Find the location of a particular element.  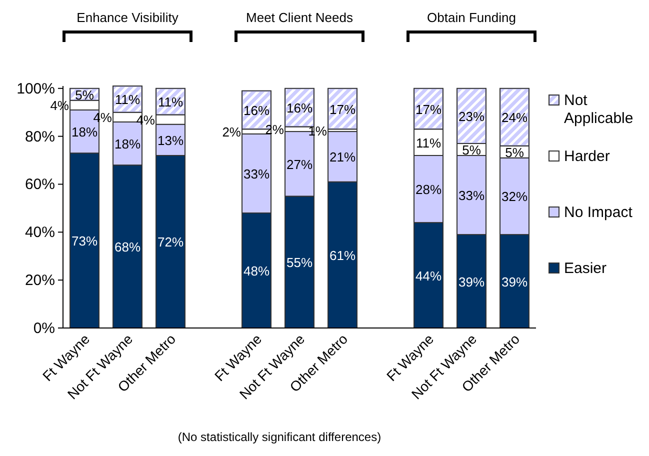

text: Meet Client Needs is located at coordinates (300, 17).